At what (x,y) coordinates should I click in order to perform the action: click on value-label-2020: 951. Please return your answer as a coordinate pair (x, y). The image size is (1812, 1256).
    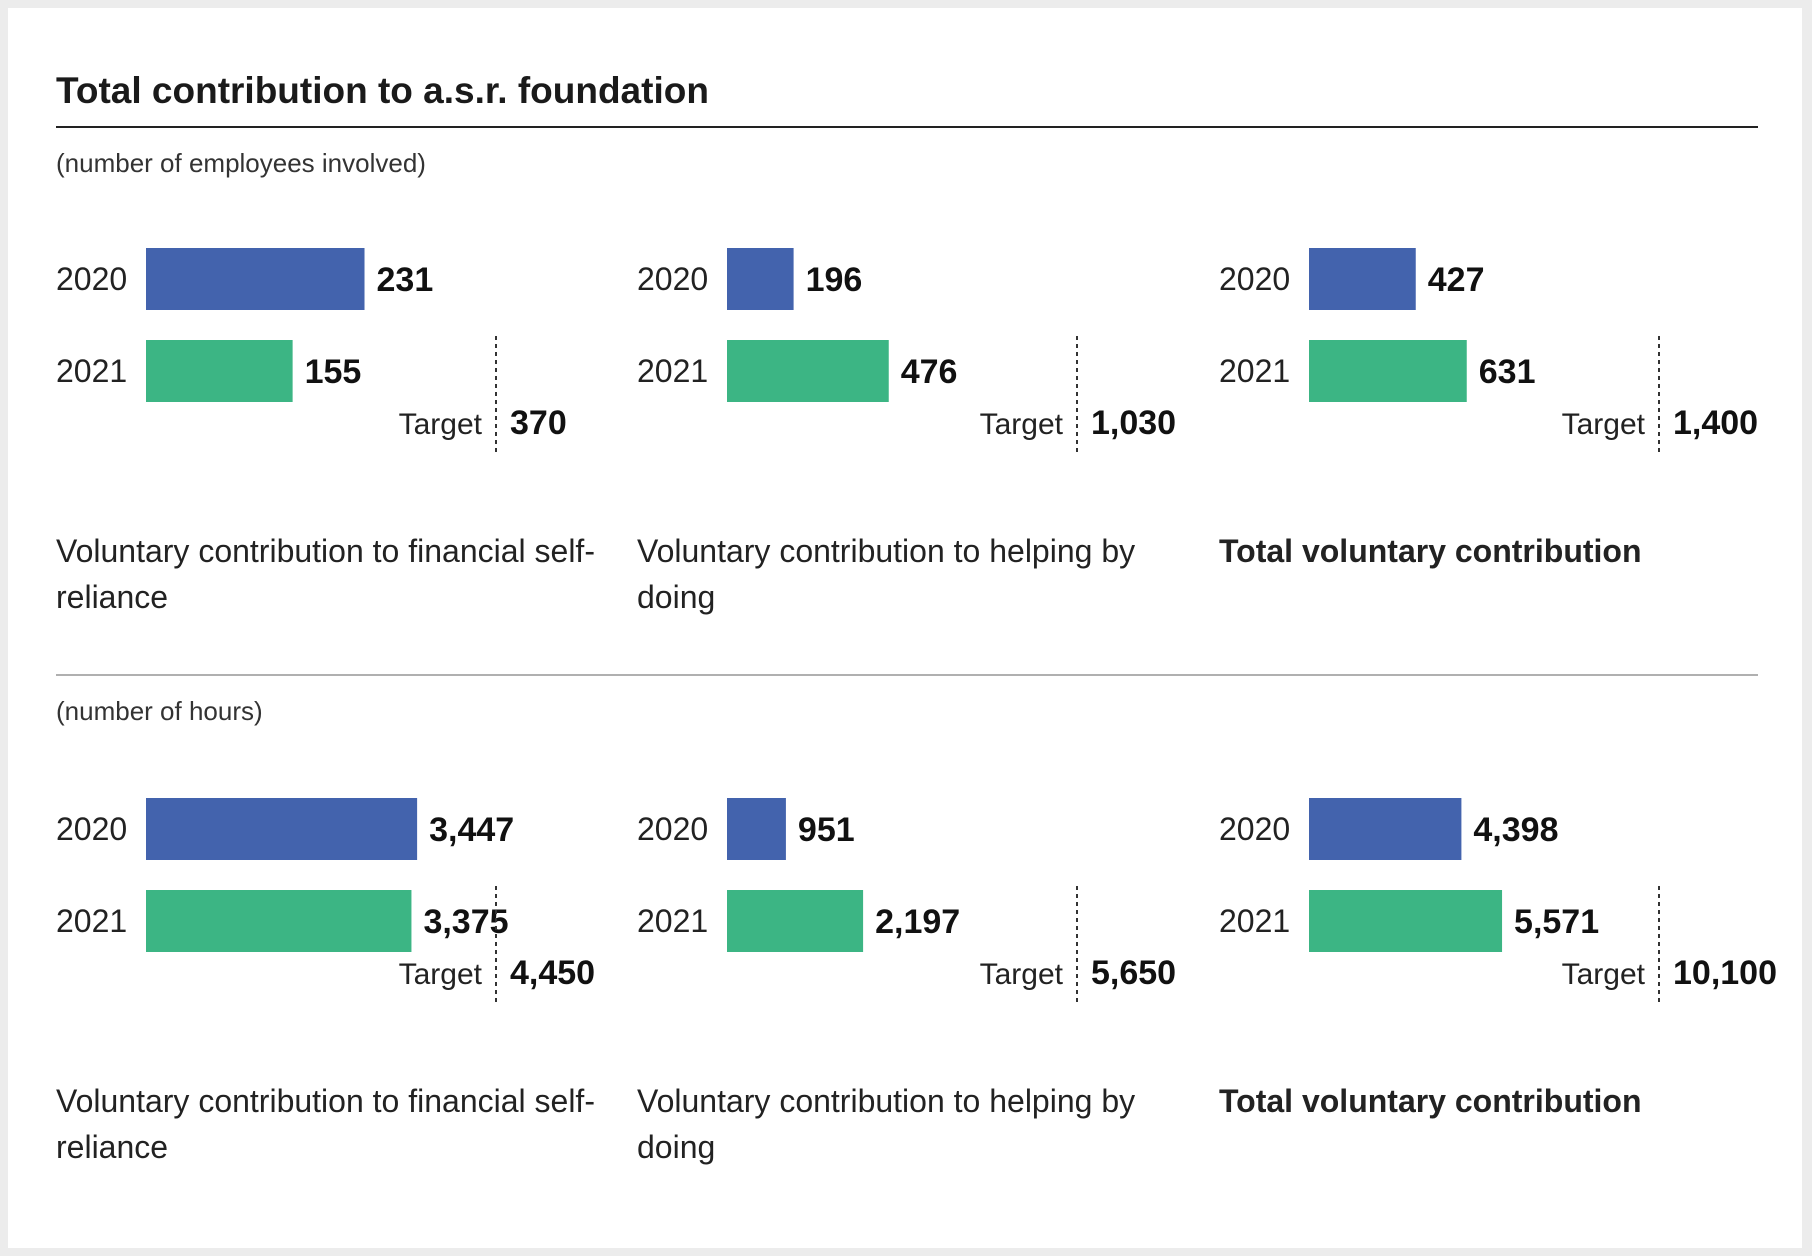
    Looking at the image, I should click on (826, 830).